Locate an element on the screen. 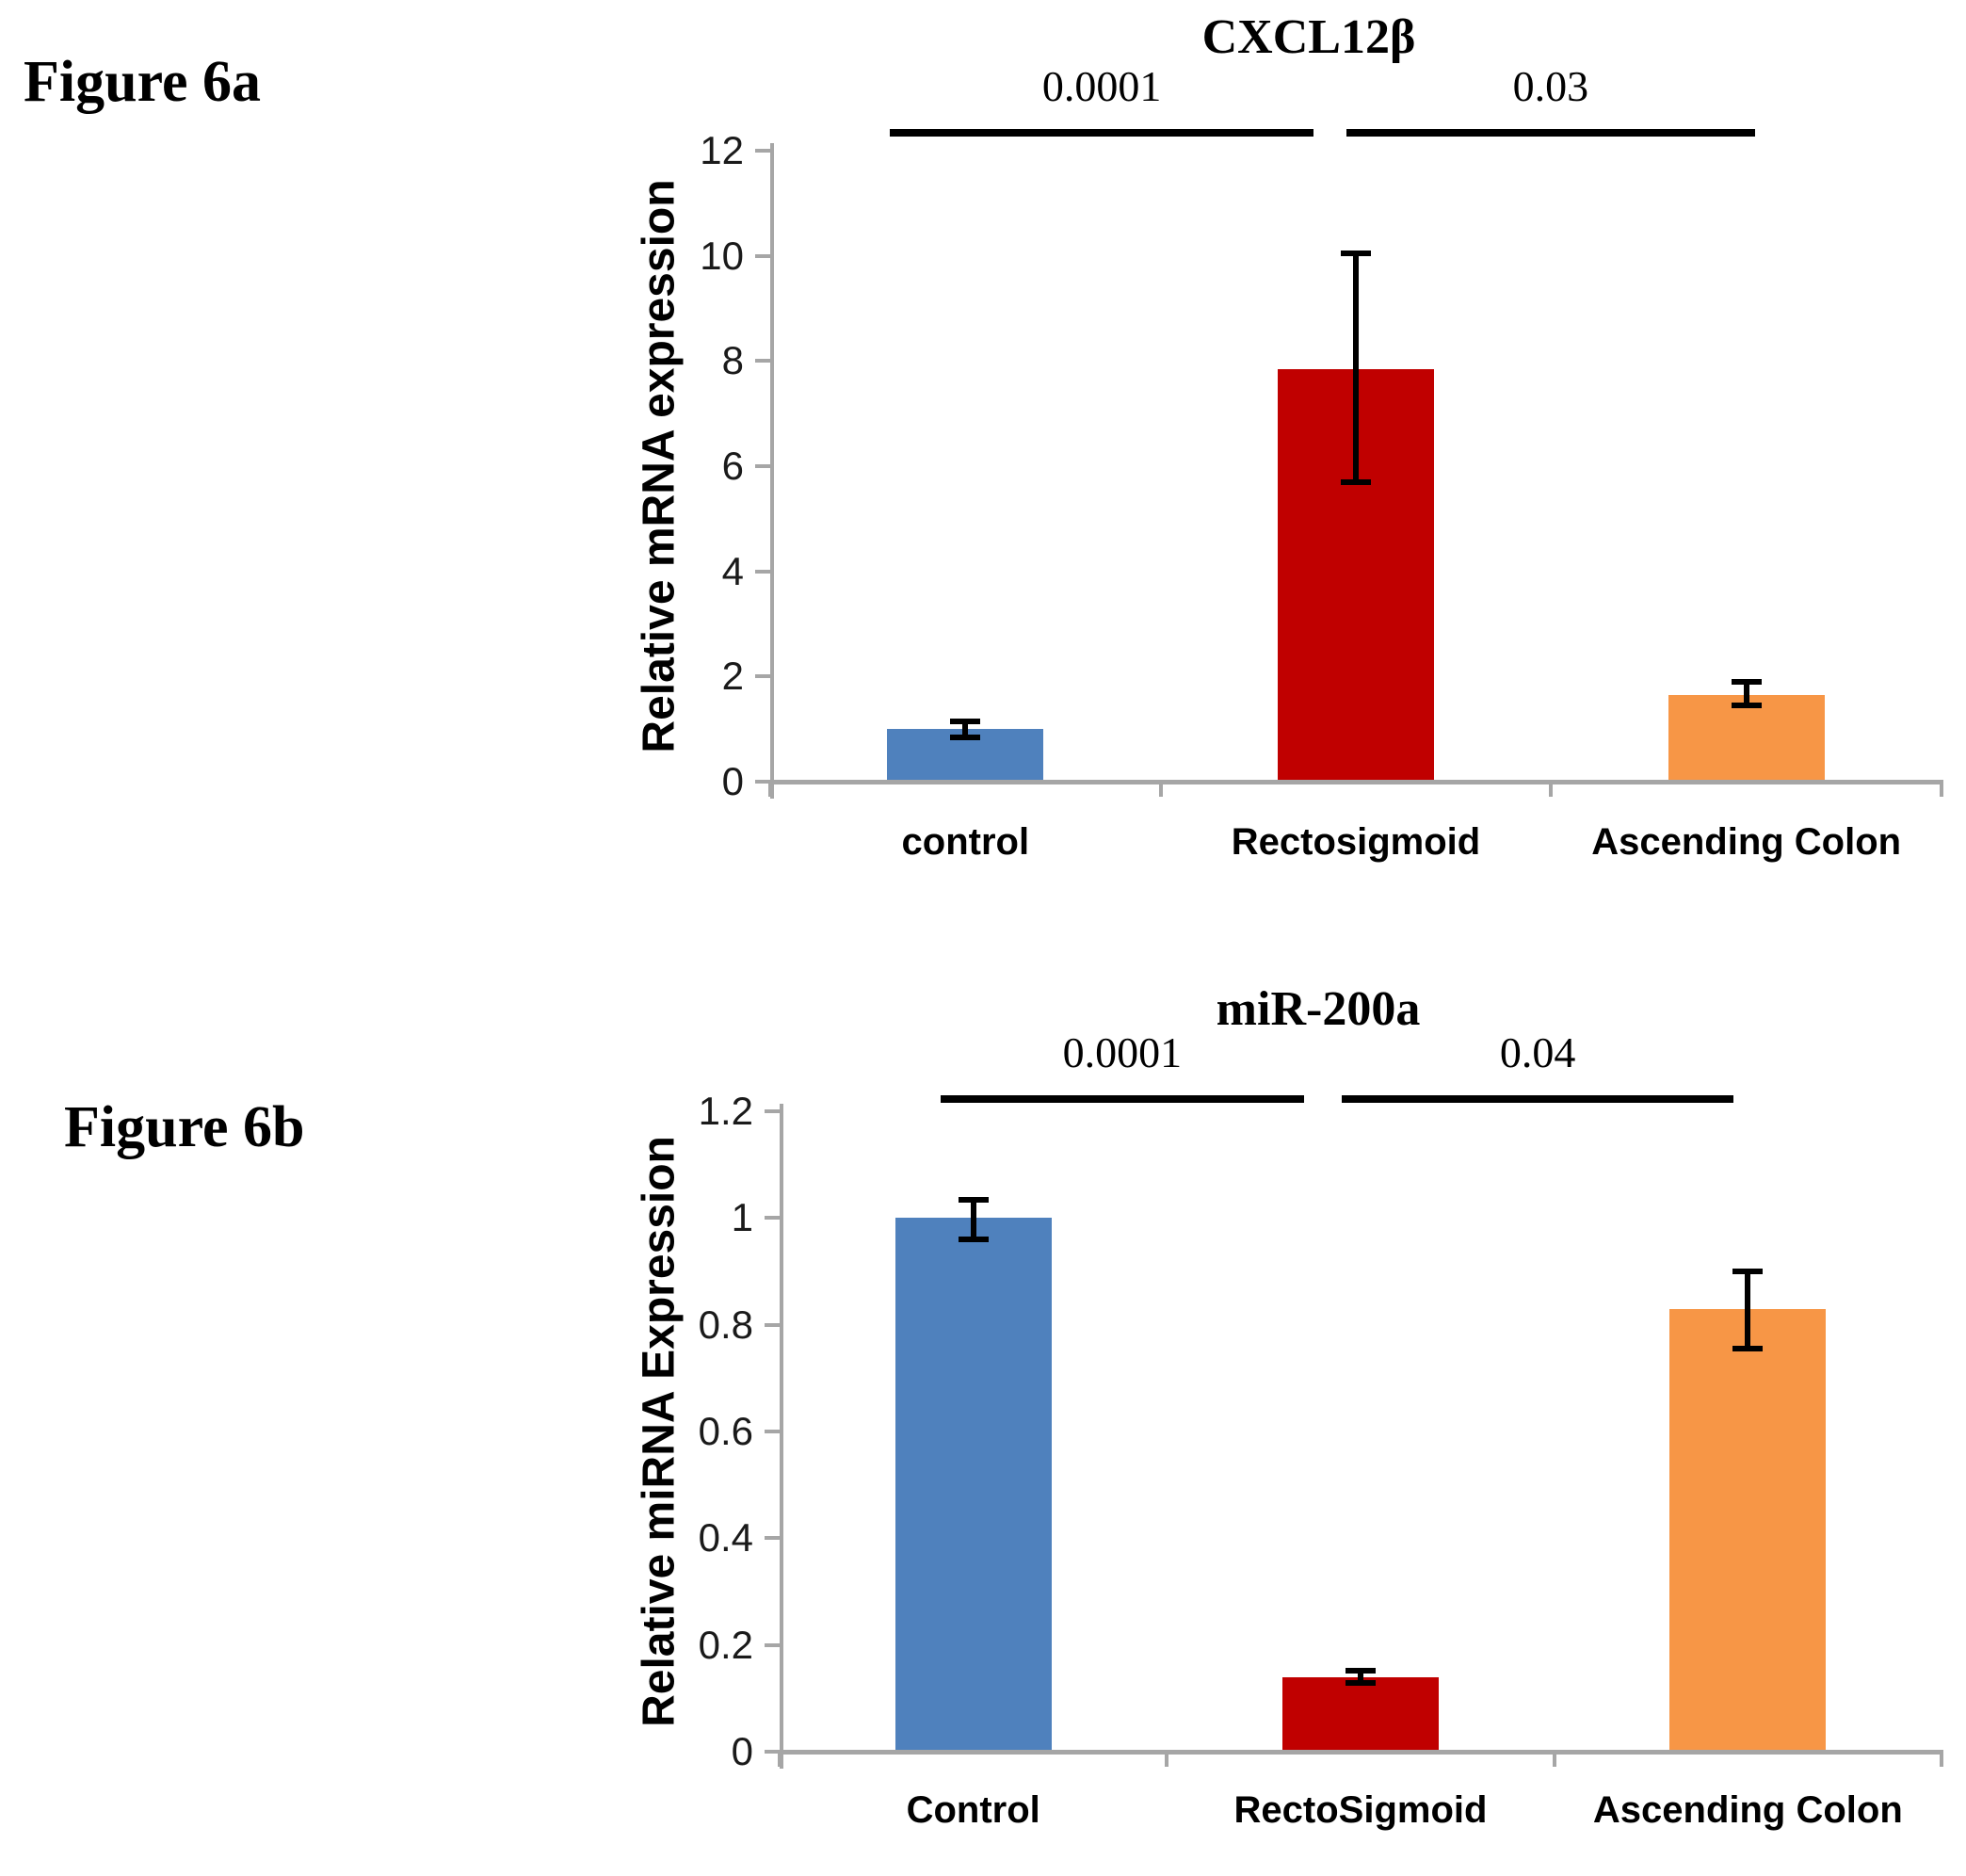 This screenshot has height=1876, width=1966. y-tick-label: 8 is located at coordinates (732, 360).